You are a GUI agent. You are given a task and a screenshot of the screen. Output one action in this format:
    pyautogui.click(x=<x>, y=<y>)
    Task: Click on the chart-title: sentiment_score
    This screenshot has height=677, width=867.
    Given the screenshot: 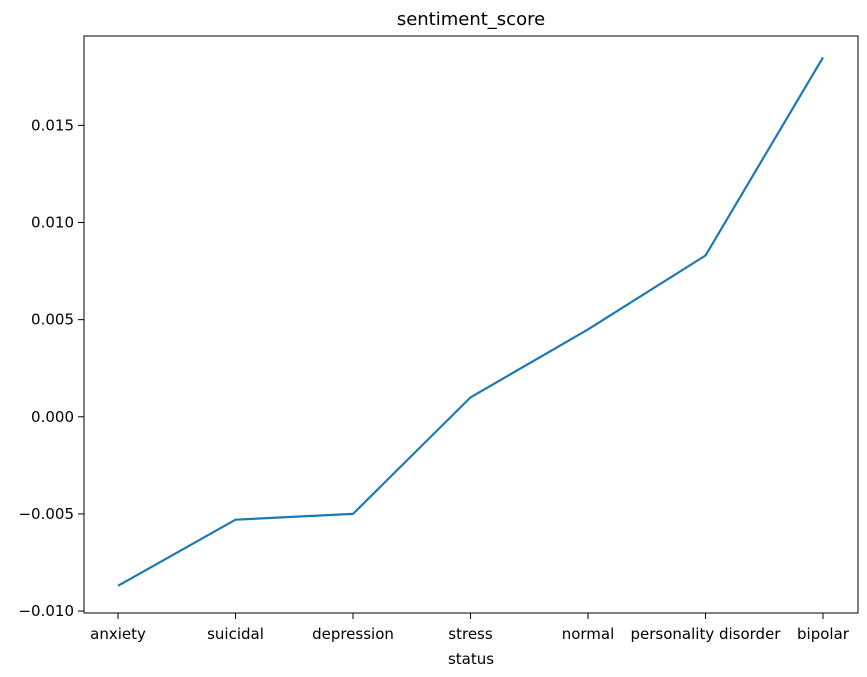 What is the action you would take?
    pyautogui.click(x=471, y=19)
    